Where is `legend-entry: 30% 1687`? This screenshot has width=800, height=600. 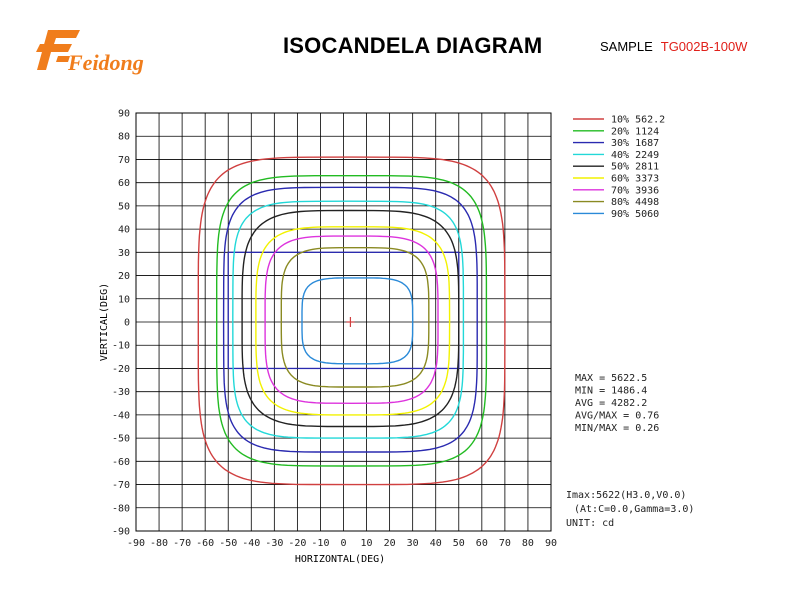 legend-entry: 30% 1687 is located at coordinates (635, 143).